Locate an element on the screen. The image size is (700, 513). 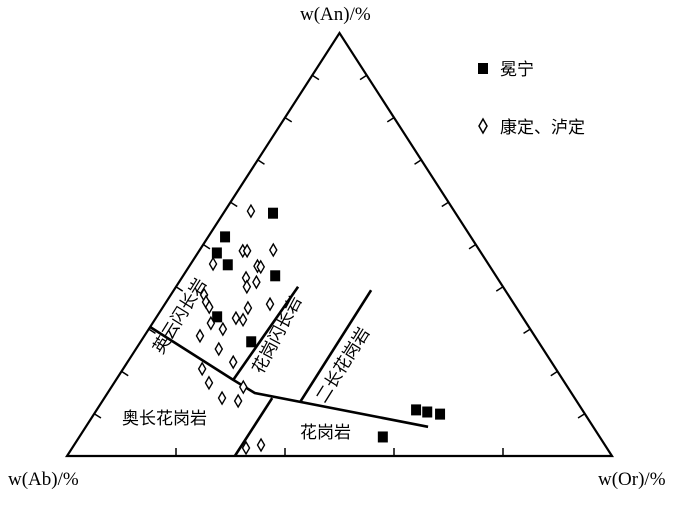
field-label-trondhjemite: 奥长花岗岩 is located at coordinates (164, 419).